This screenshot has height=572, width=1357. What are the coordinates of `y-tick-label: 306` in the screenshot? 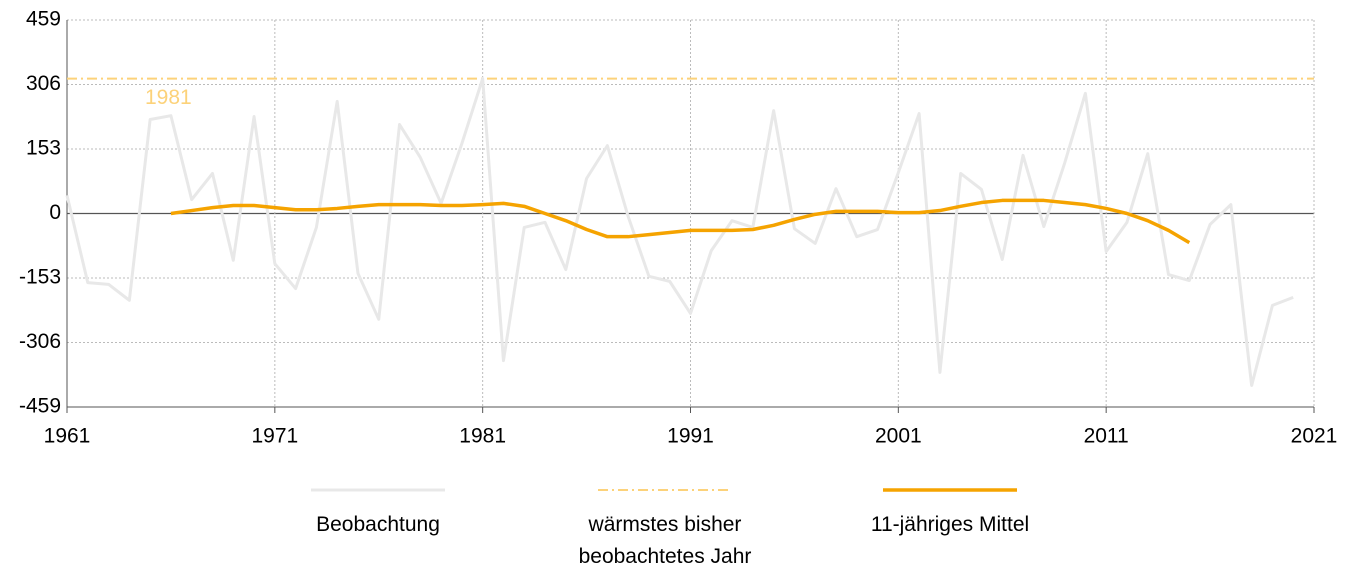 It's located at (43, 83).